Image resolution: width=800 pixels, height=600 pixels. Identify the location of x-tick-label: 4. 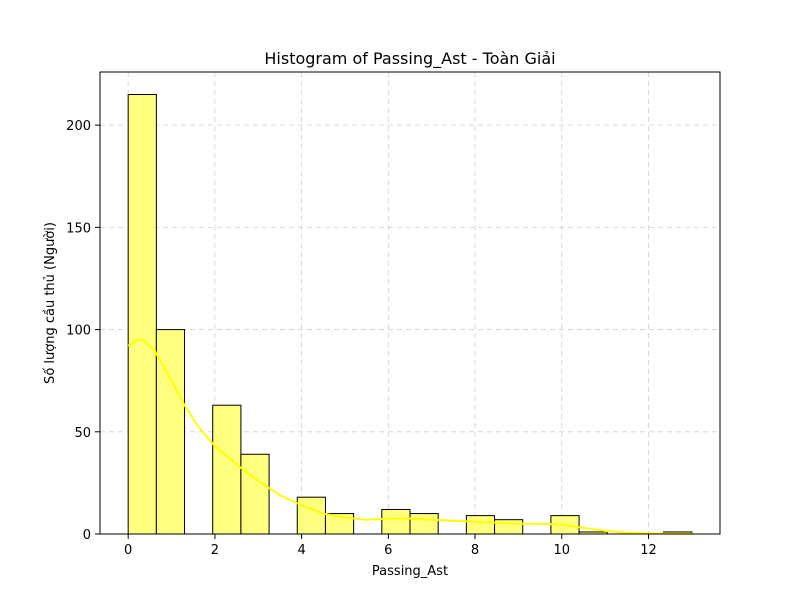
(301, 550).